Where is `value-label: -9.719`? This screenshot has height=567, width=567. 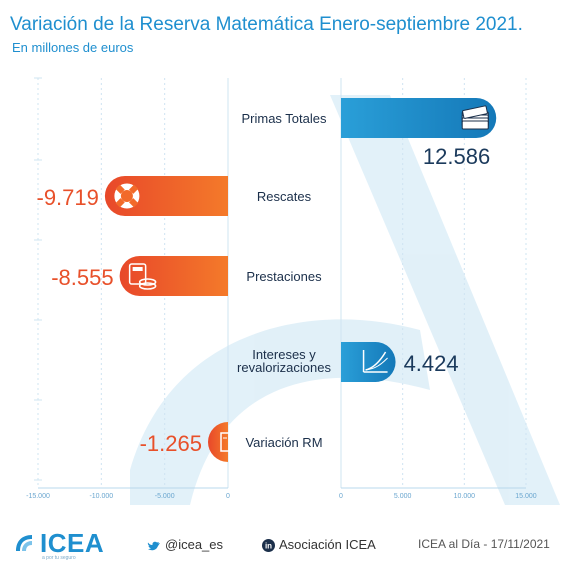 value-label: -9.719 is located at coordinates (68, 197).